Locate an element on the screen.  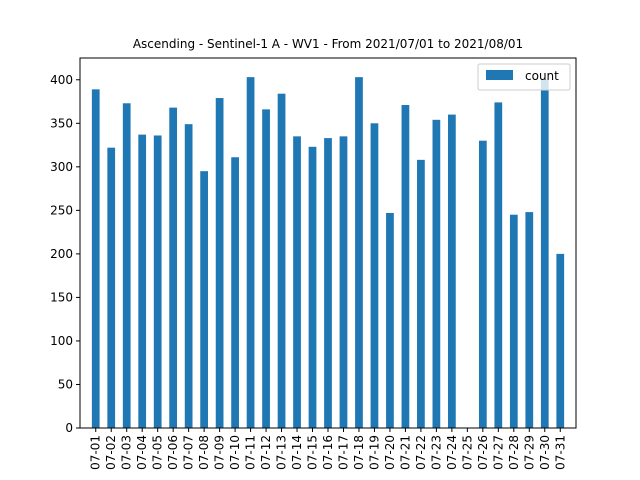
y-tick-label: 350 is located at coordinates (61, 123).